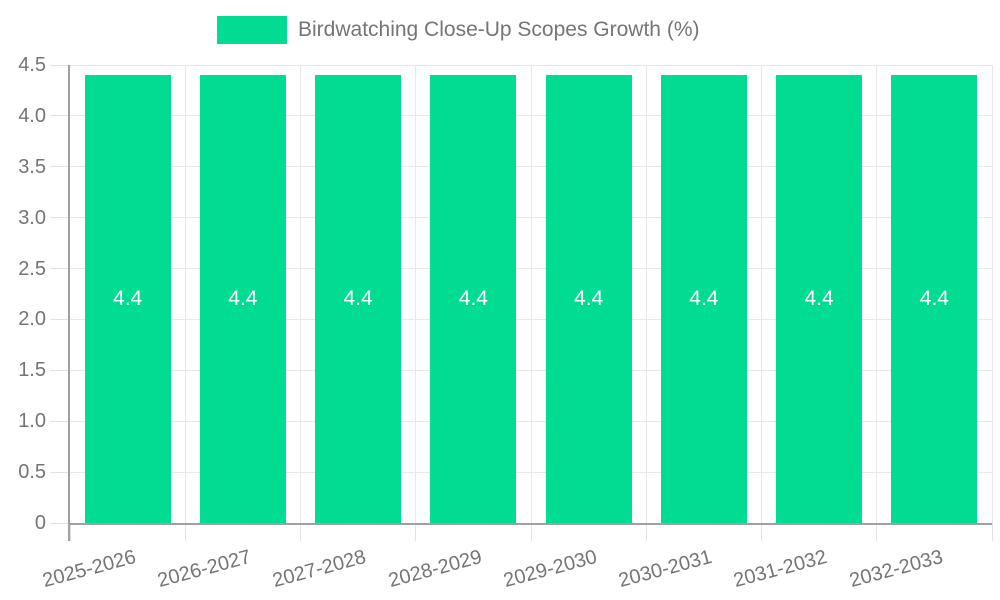 This screenshot has width=1000, height=600. Describe the element at coordinates (32, 472) in the screenshot. I see `y-axis-label: 0.5` at that location.